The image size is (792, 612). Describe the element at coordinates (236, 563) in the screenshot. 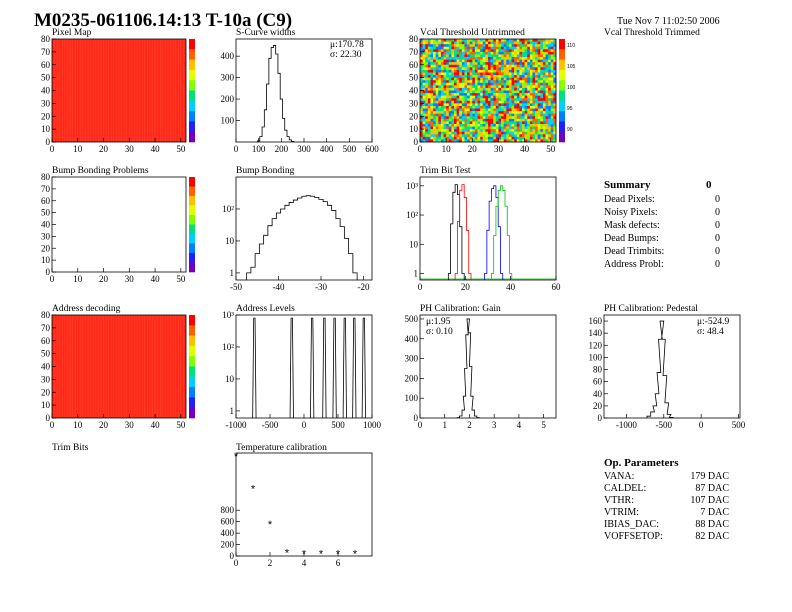

I see `x-tick-label: 0` at that location.